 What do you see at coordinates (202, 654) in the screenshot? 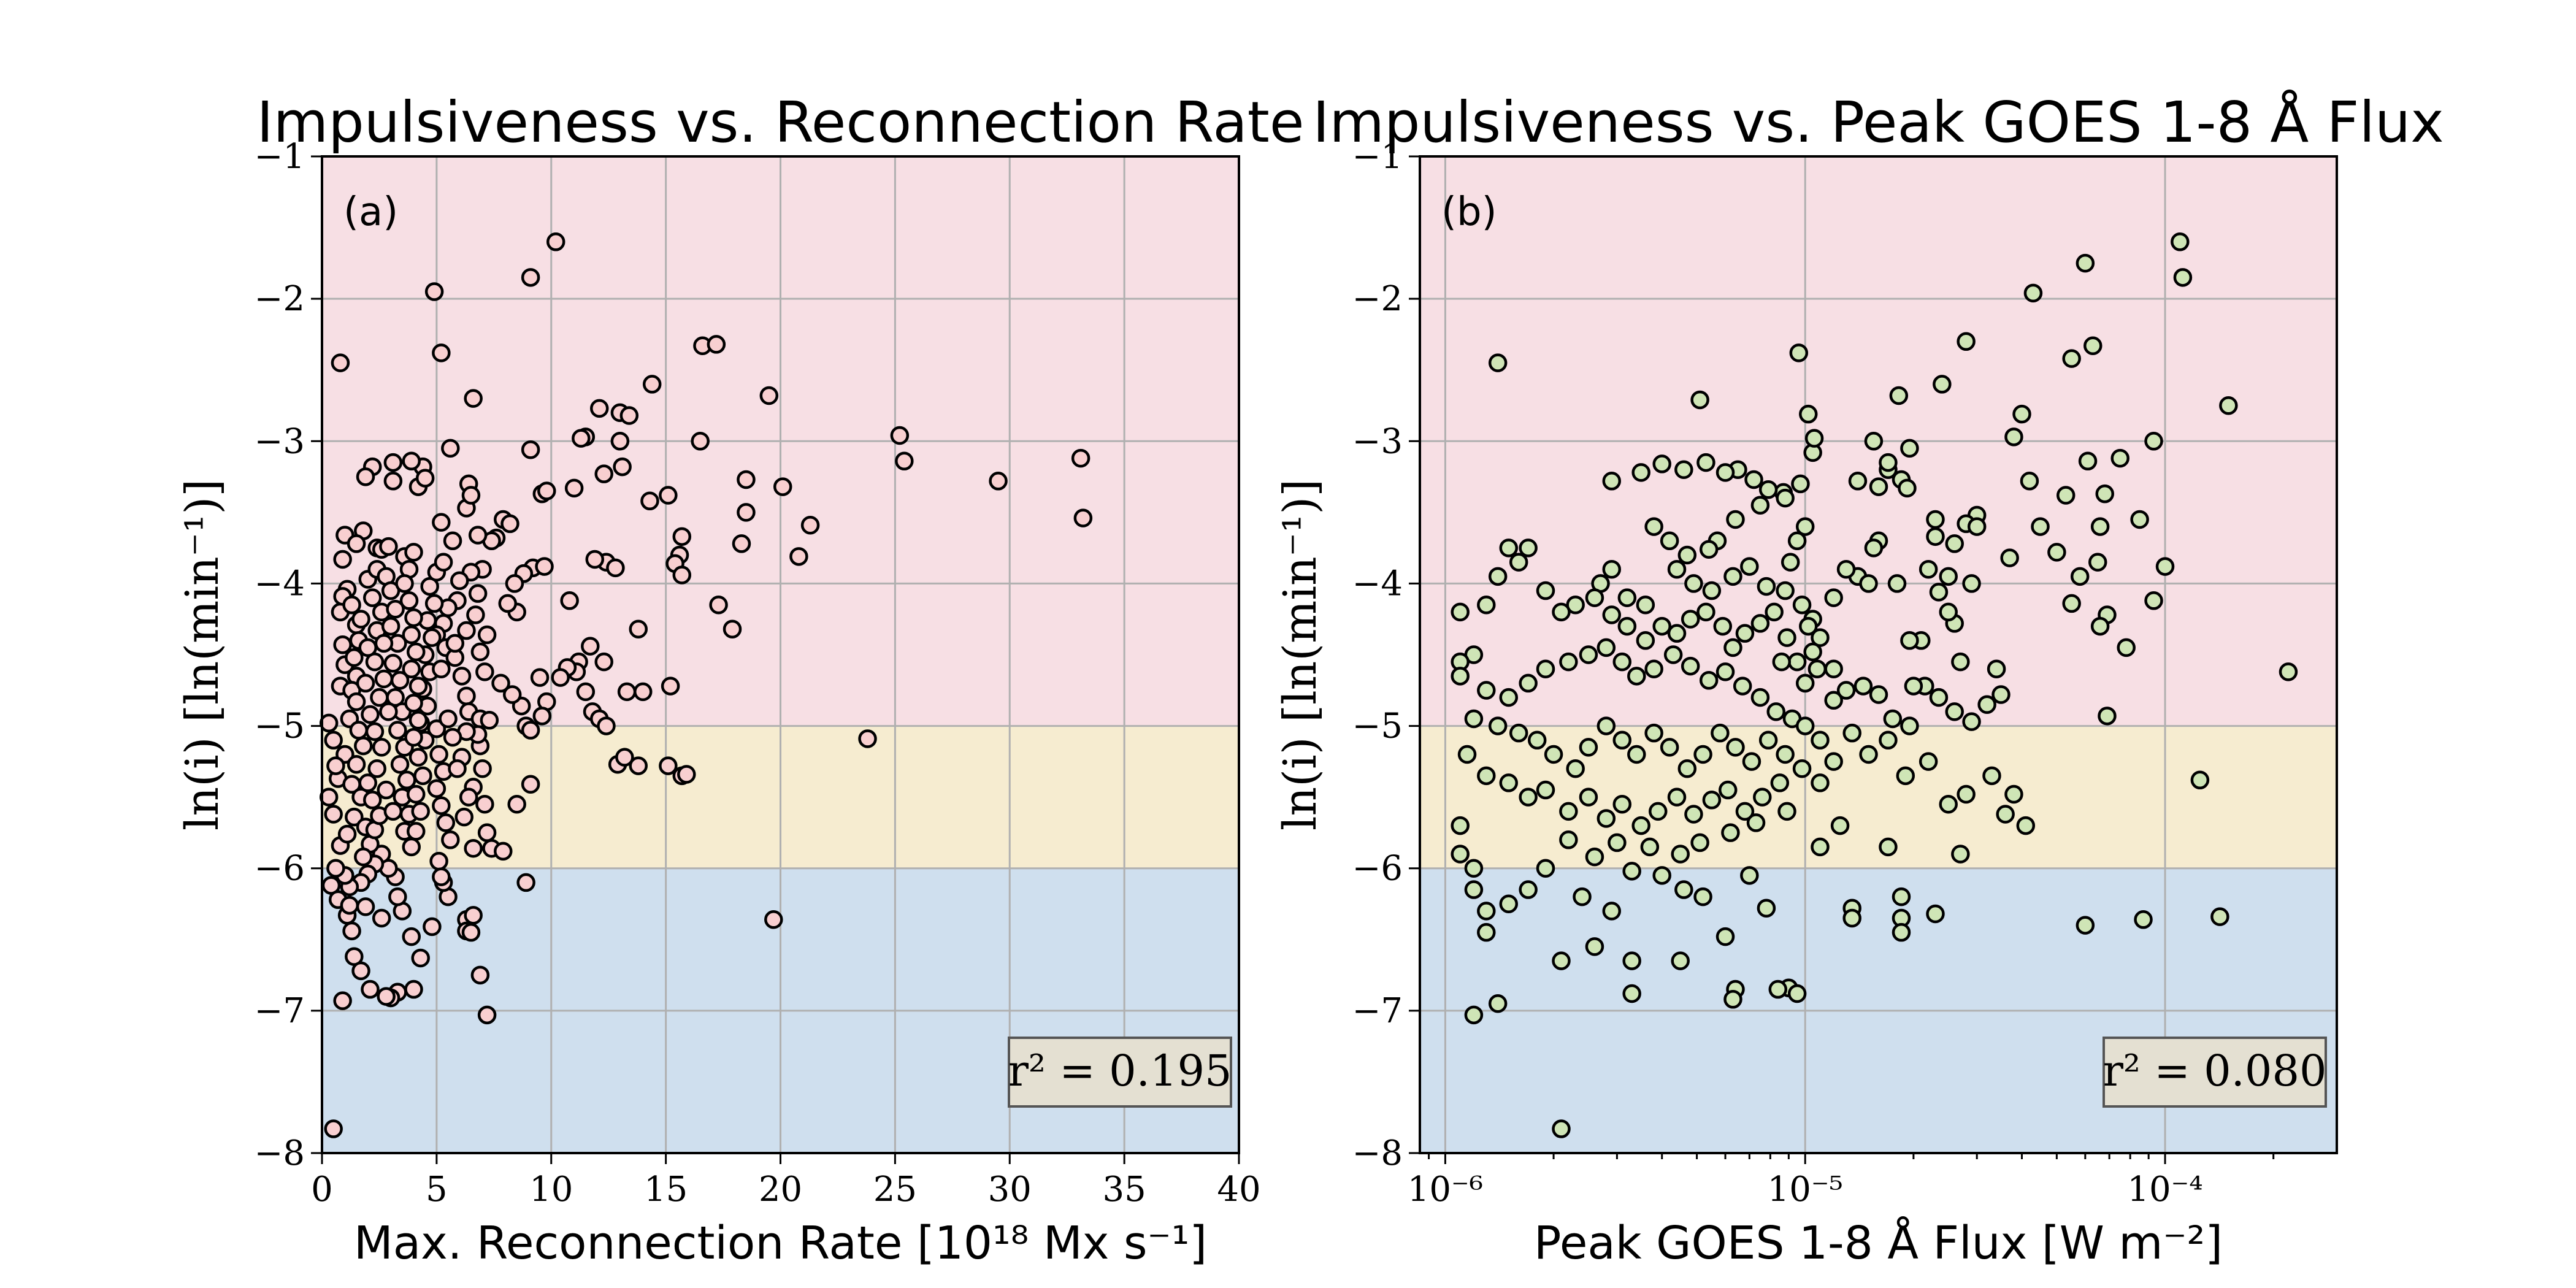
I see `y-axis-label: ln(i) [ln(min⁻¹)]` at bounding box center [202, 654].